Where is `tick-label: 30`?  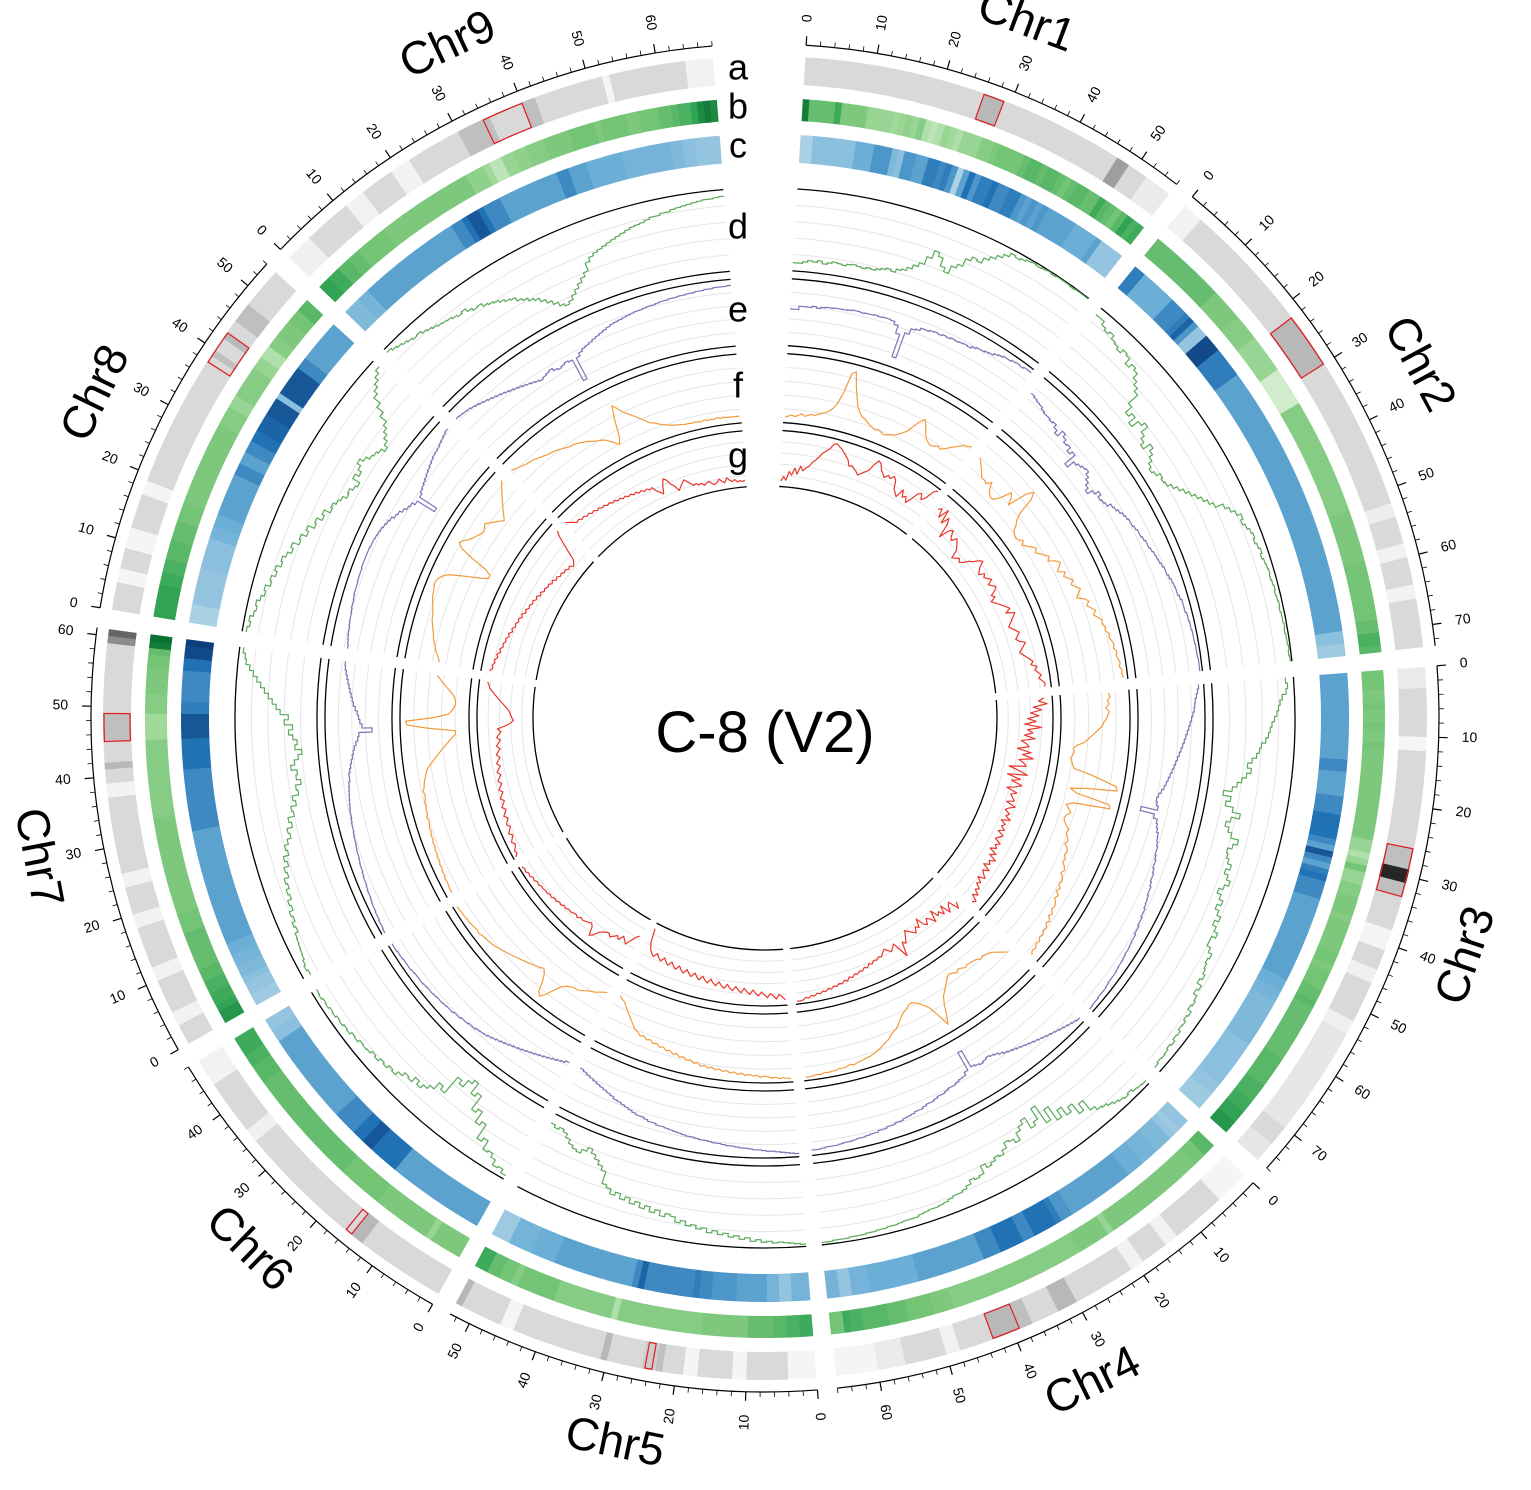
tick-label: 30 is located at coordinates (73, 853).